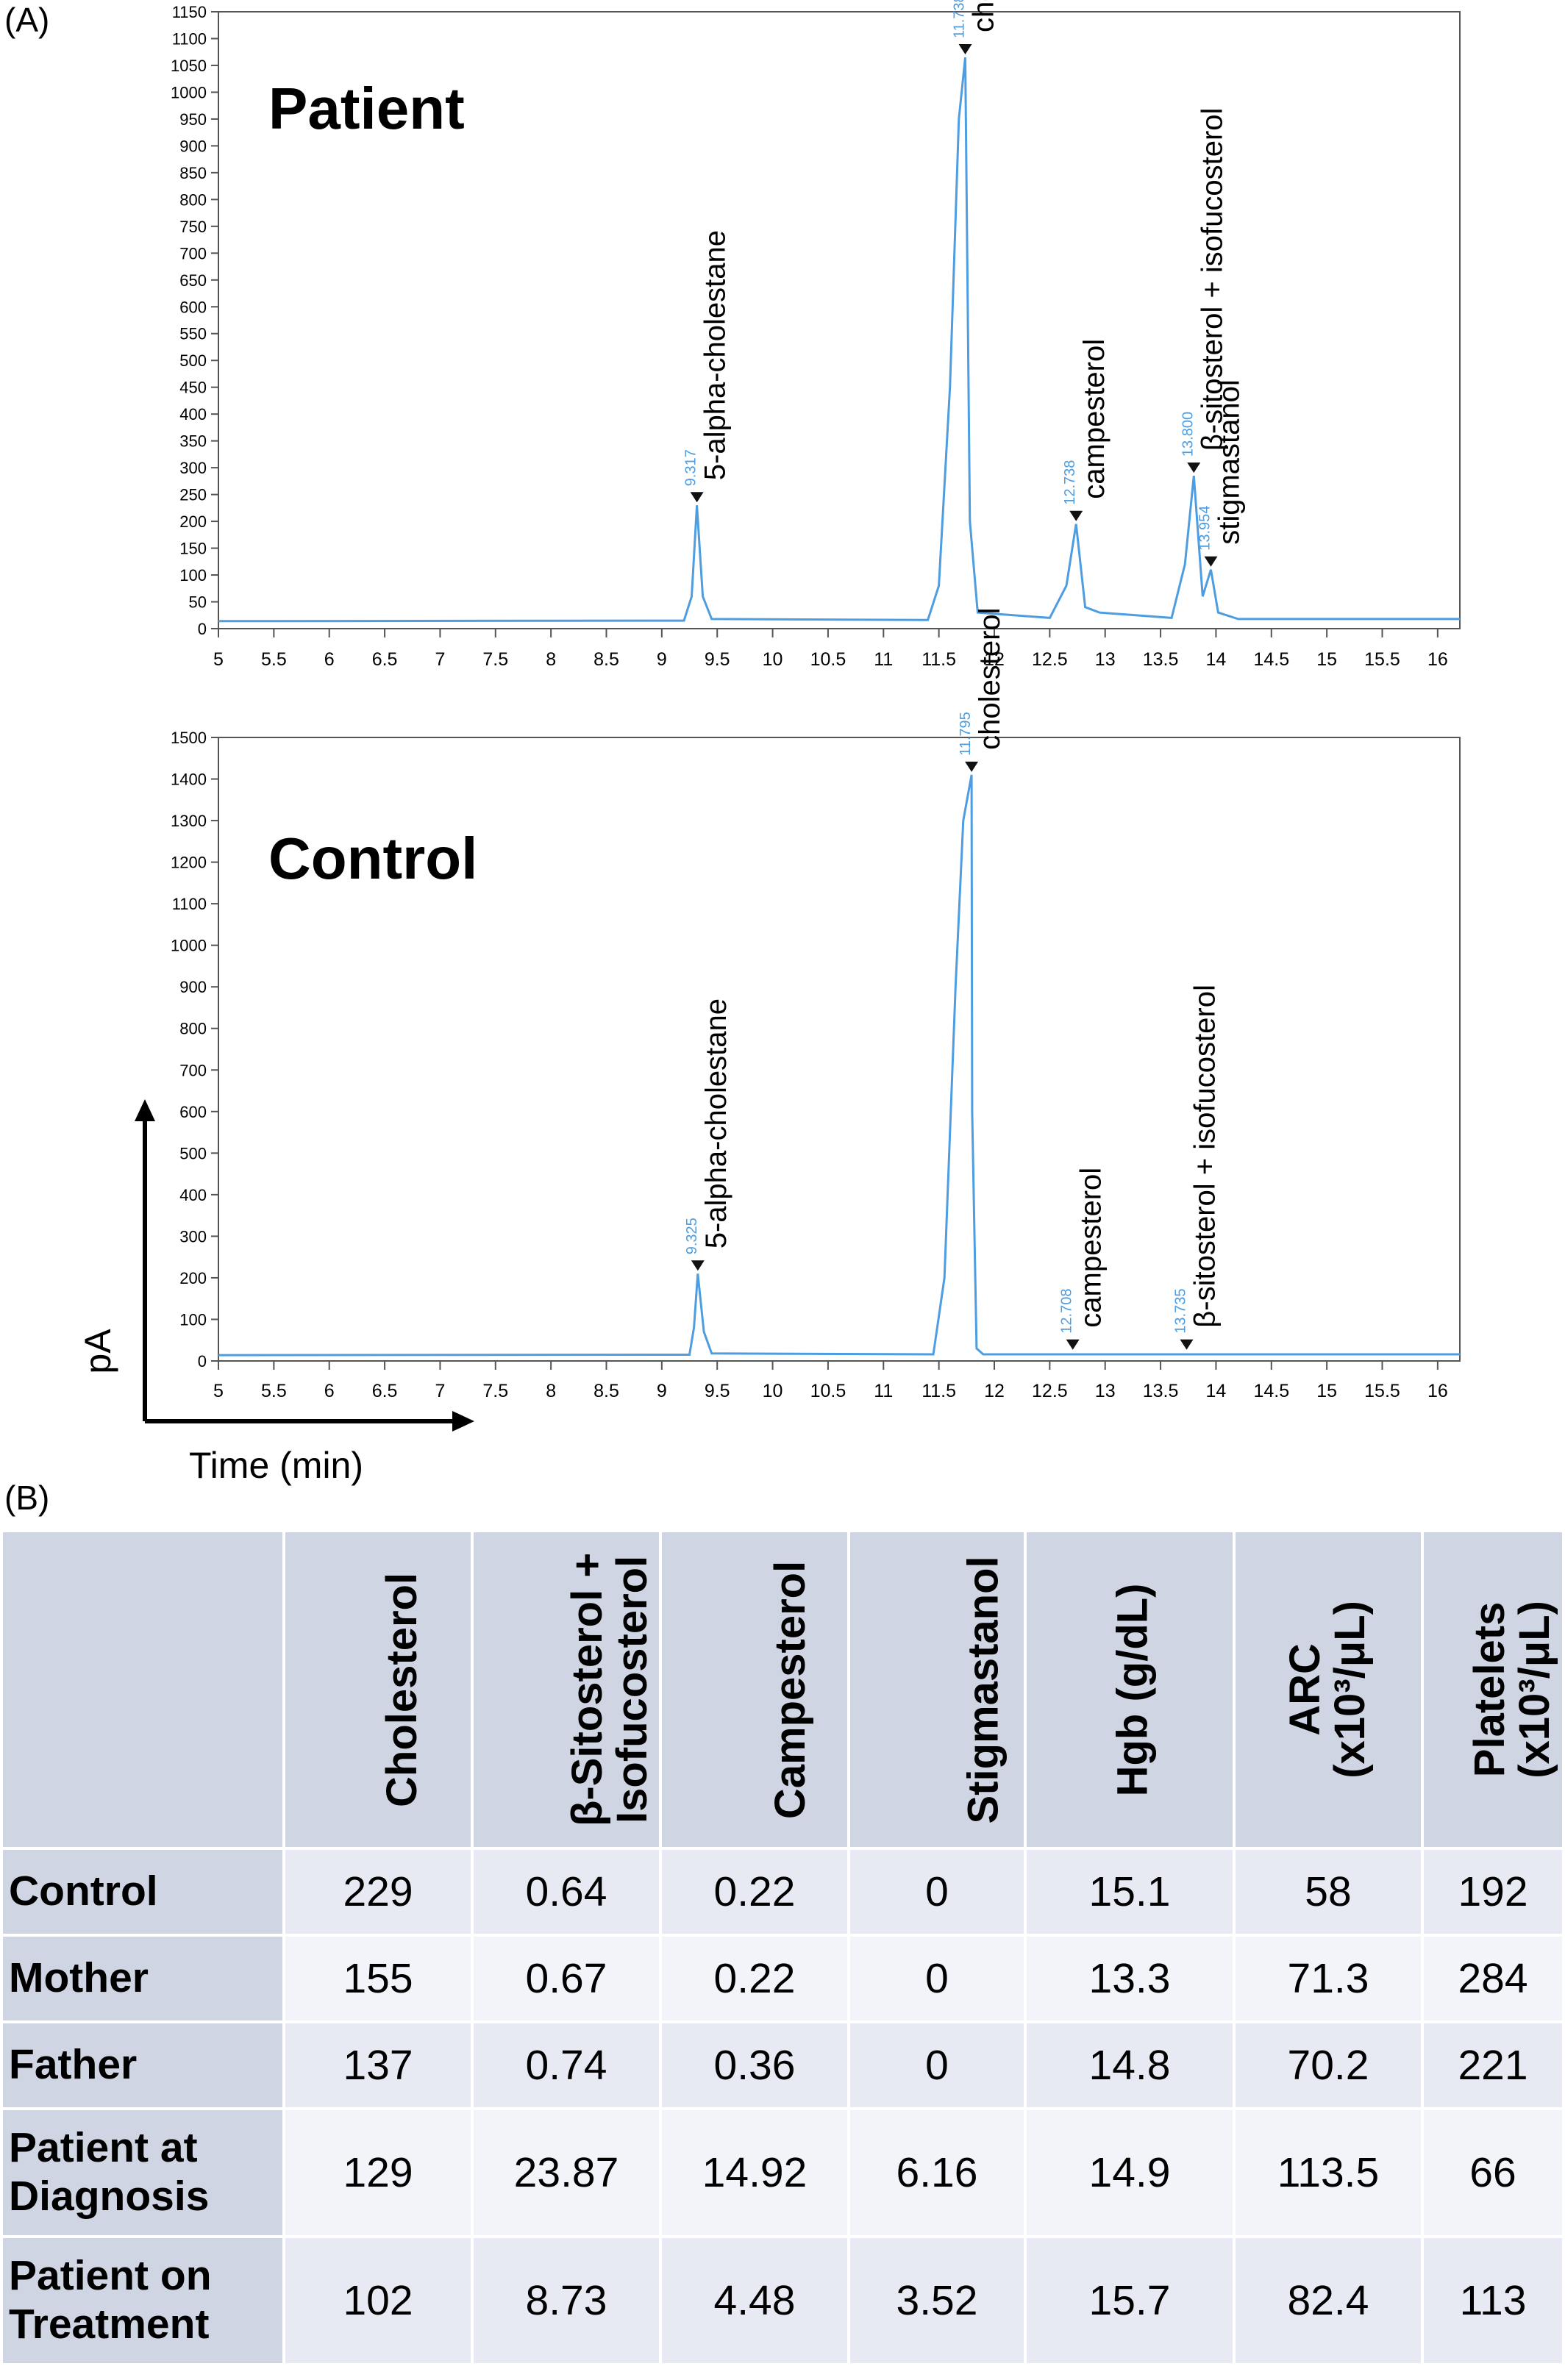 This screenshot has width=1565, height=2380. I want to click on y-tick-label: 700, so click(193, 1070).